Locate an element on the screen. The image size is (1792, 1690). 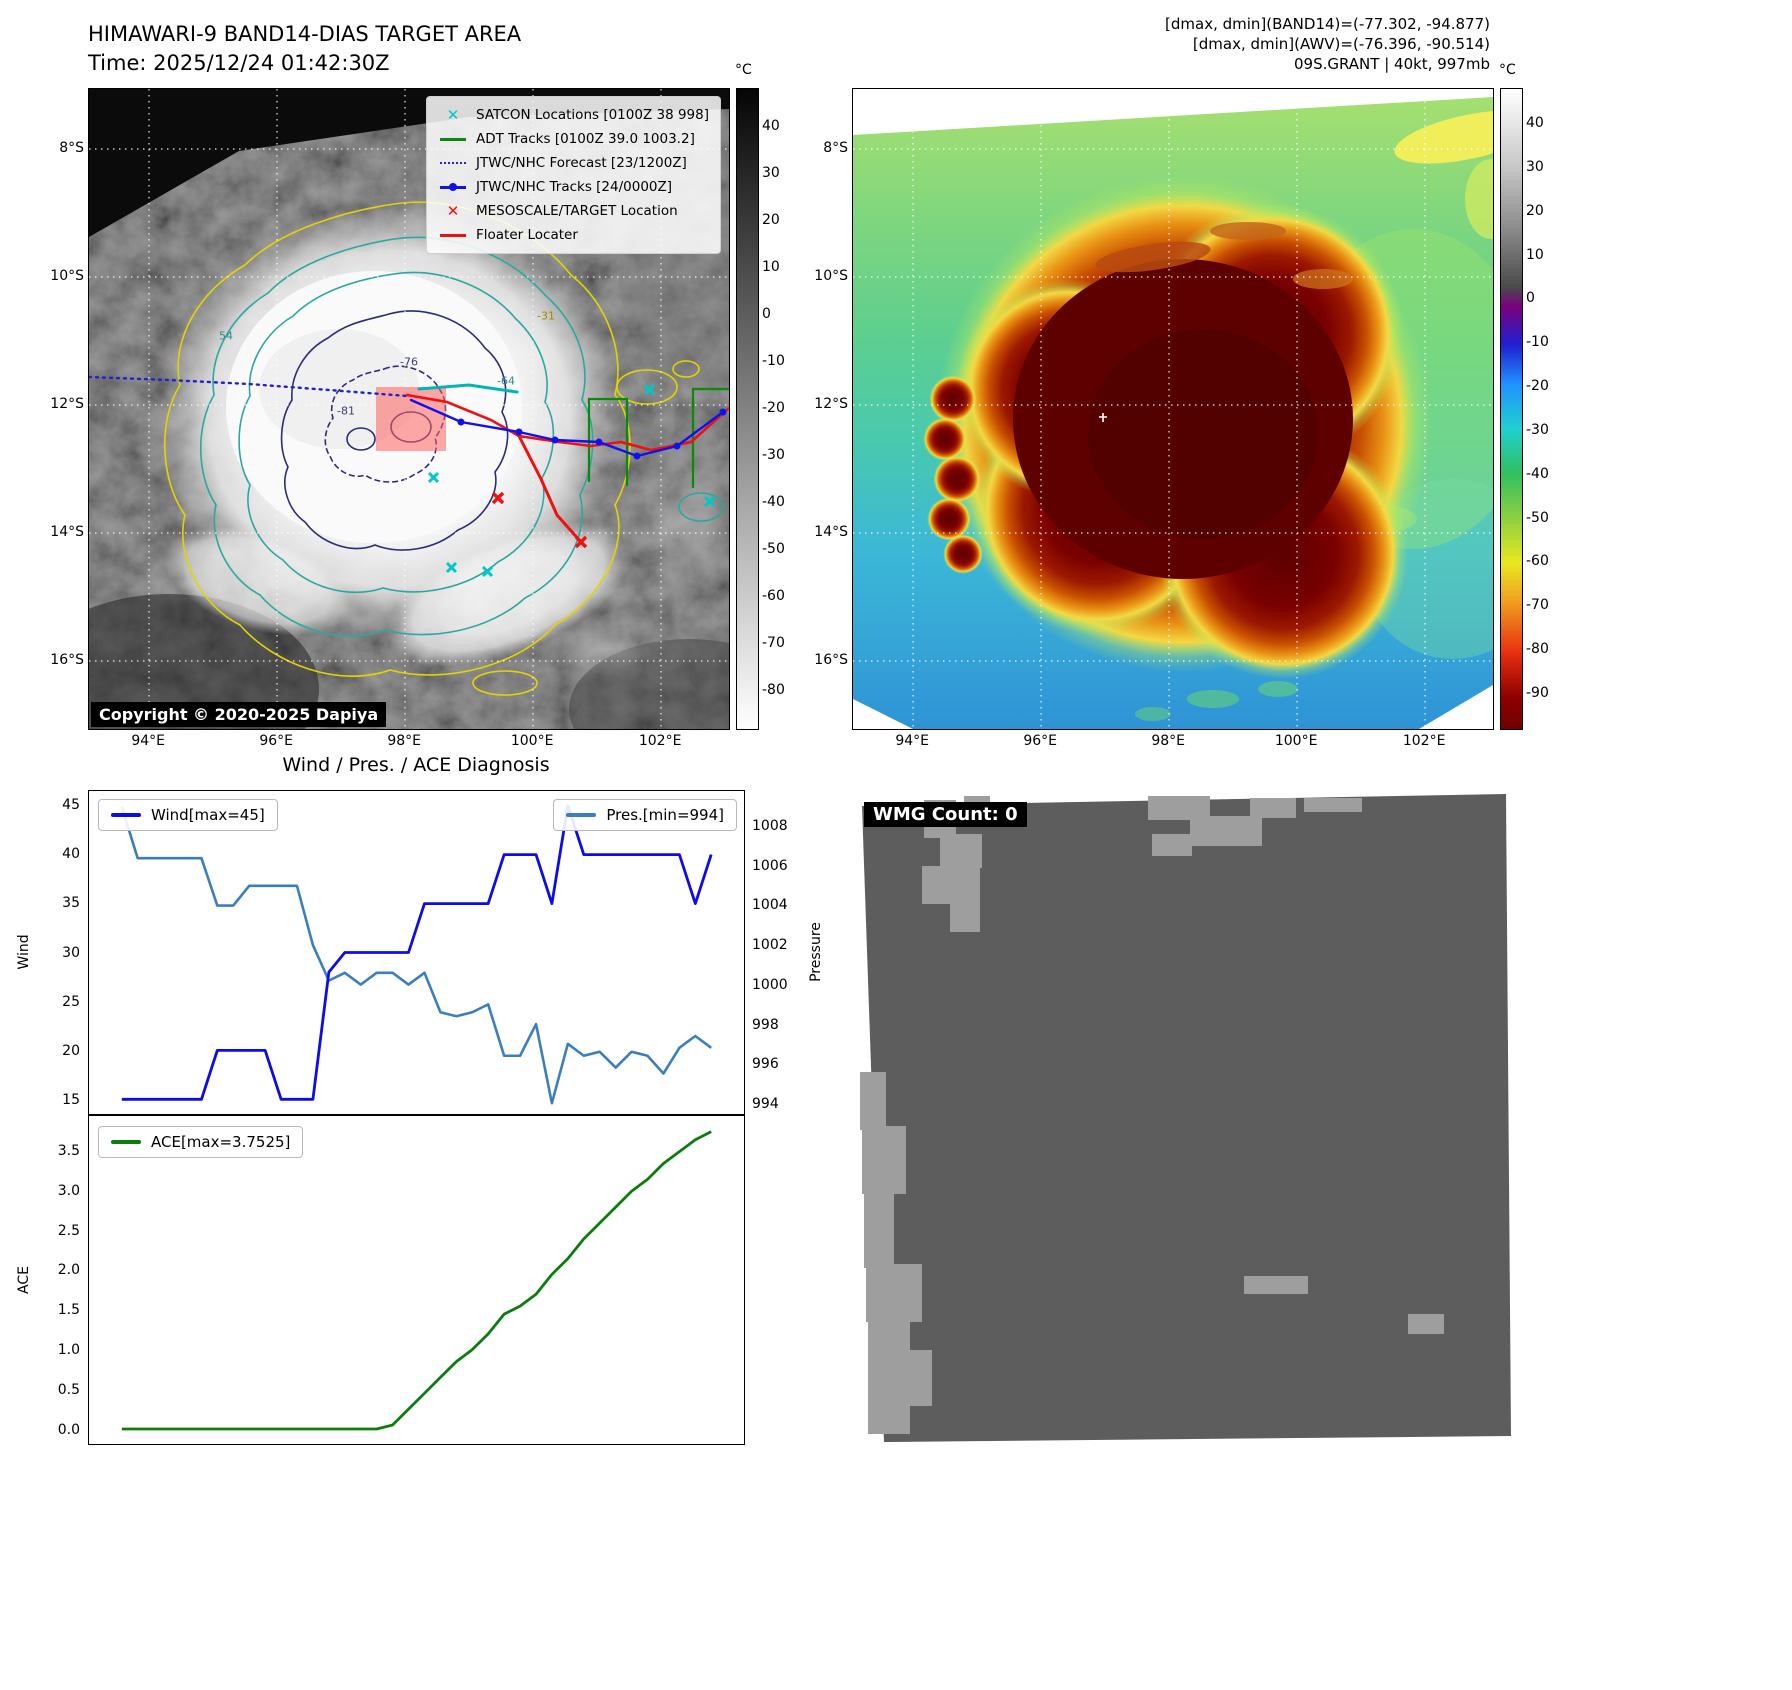
colorbar-tick-label: -30 is located at coordinates (773, 455).